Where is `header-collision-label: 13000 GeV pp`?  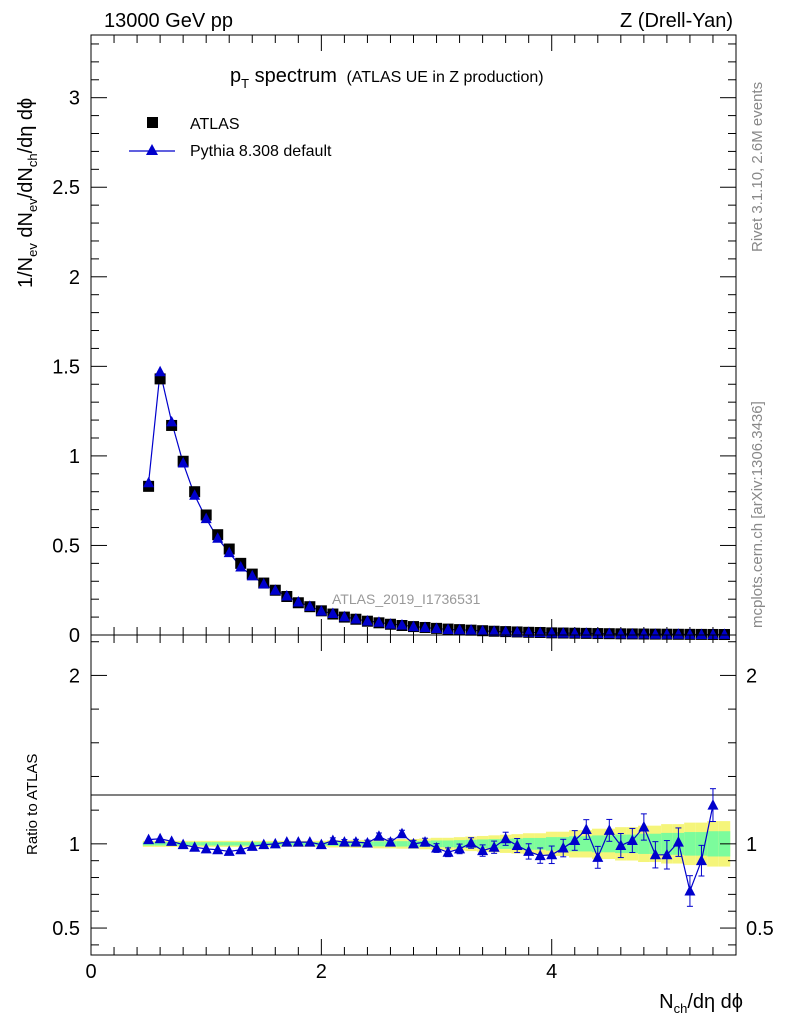 header-collision-label: 13000 GeV pp is located at coordinates (168, 21).